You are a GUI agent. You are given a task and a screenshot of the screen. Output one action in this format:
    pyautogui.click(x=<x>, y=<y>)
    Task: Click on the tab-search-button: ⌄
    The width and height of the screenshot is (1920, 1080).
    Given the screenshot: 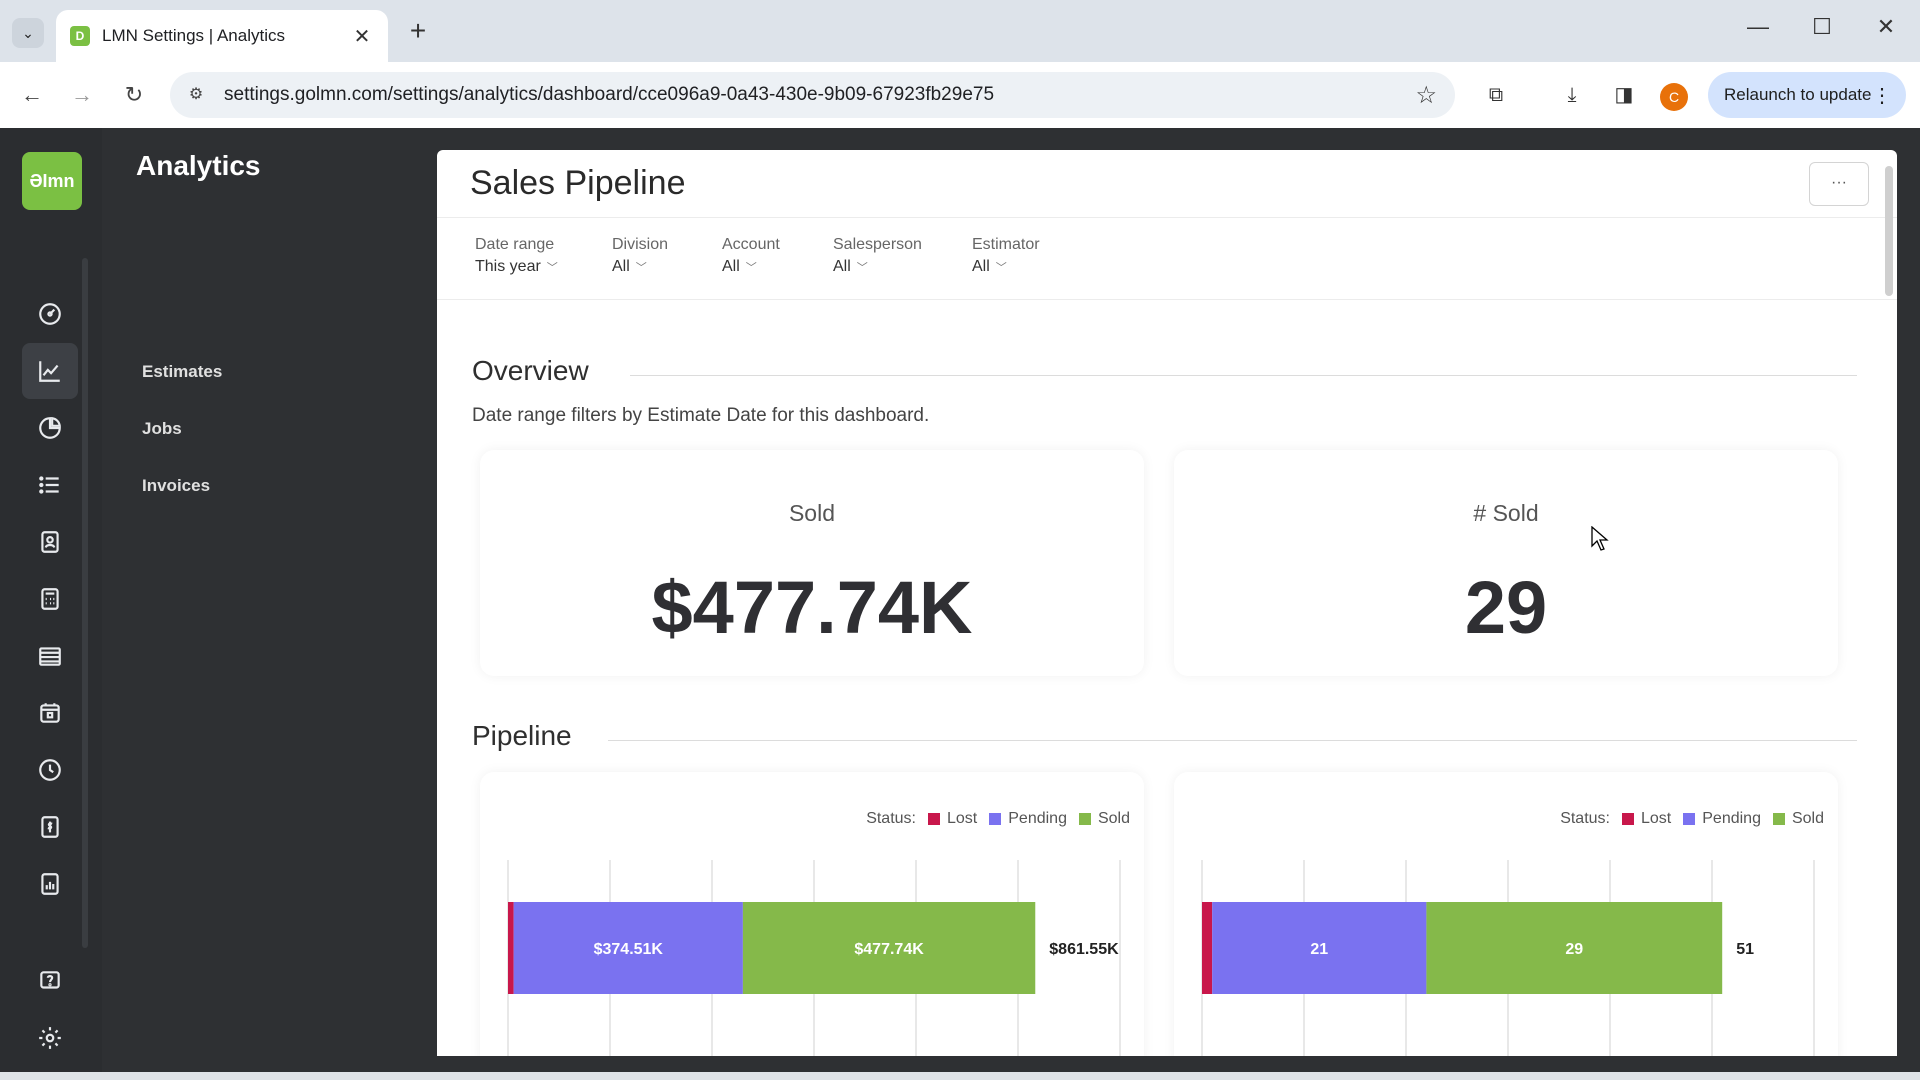 What is the action you would take?
    pyautogui.click(x=28, y=33)
    